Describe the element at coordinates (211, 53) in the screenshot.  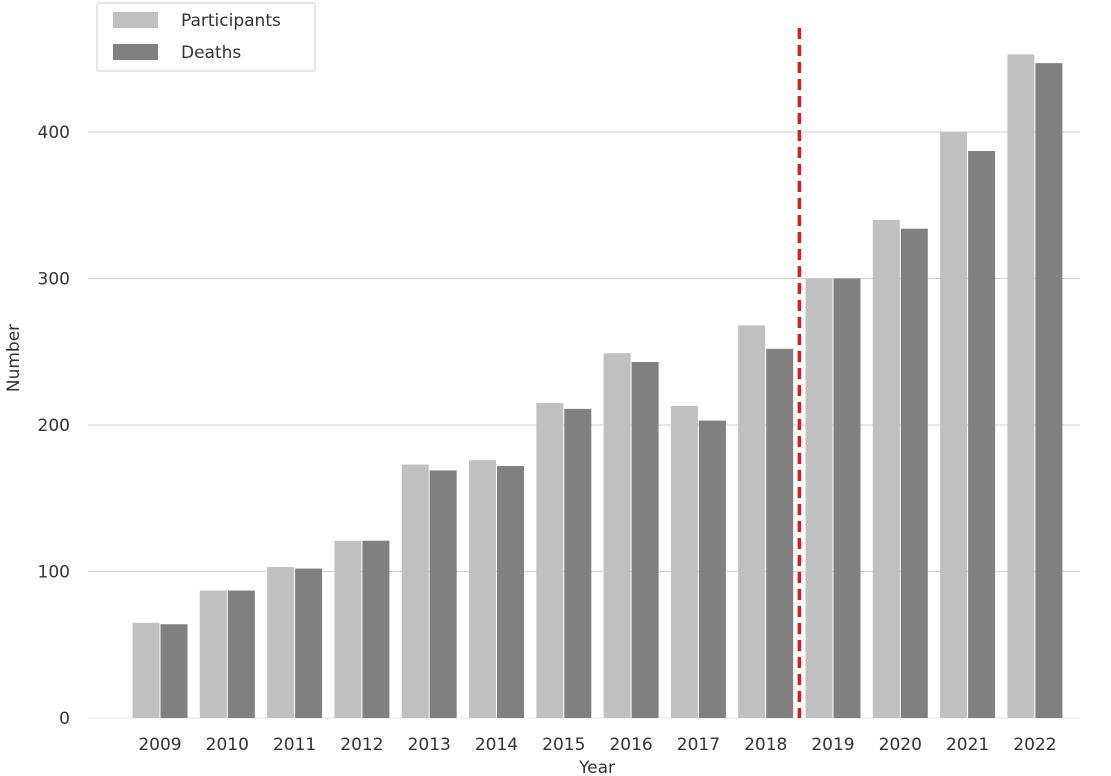
I see `legend-label-deaths: Deaths` at that location.